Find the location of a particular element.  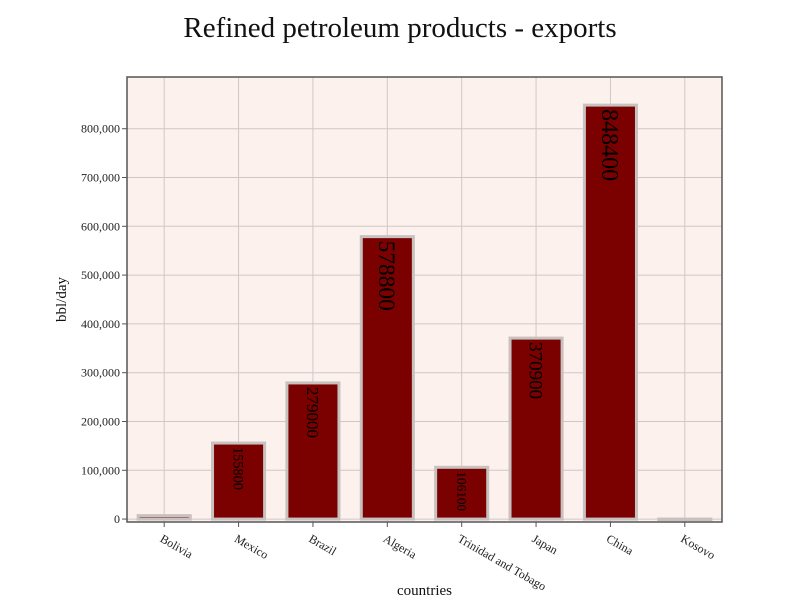

bar-china is located at coordinates (610, 312).